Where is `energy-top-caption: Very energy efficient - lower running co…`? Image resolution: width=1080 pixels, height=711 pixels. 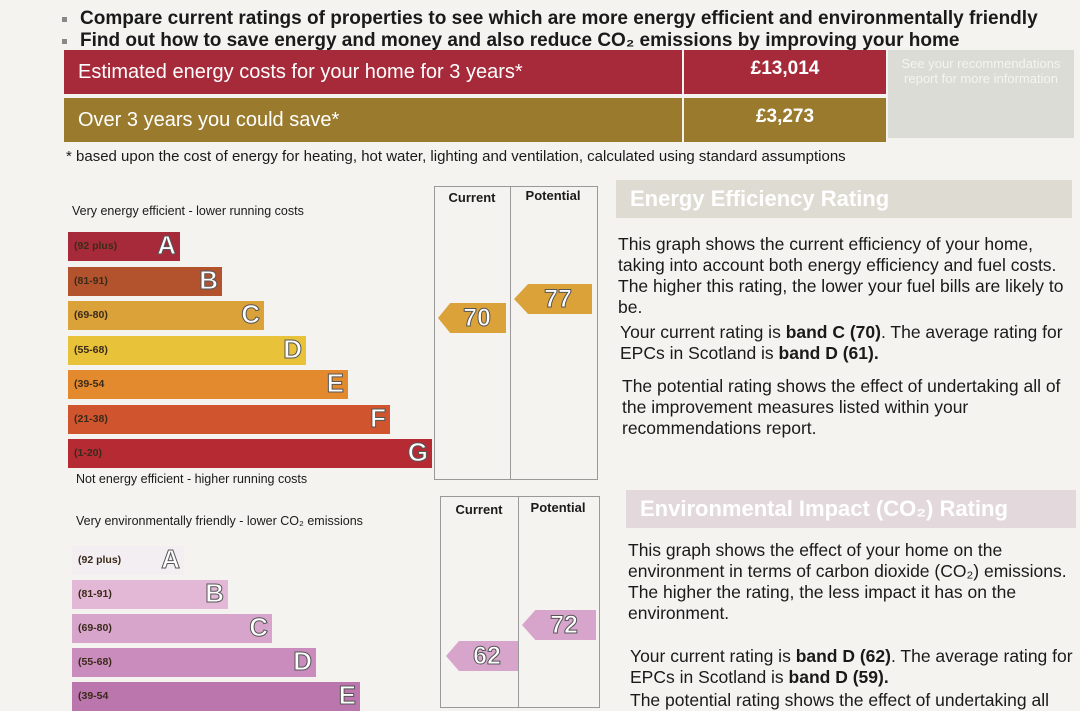
energy-top-caption: Very energy efficient - lower running co… is located at coordinates (188, 211).